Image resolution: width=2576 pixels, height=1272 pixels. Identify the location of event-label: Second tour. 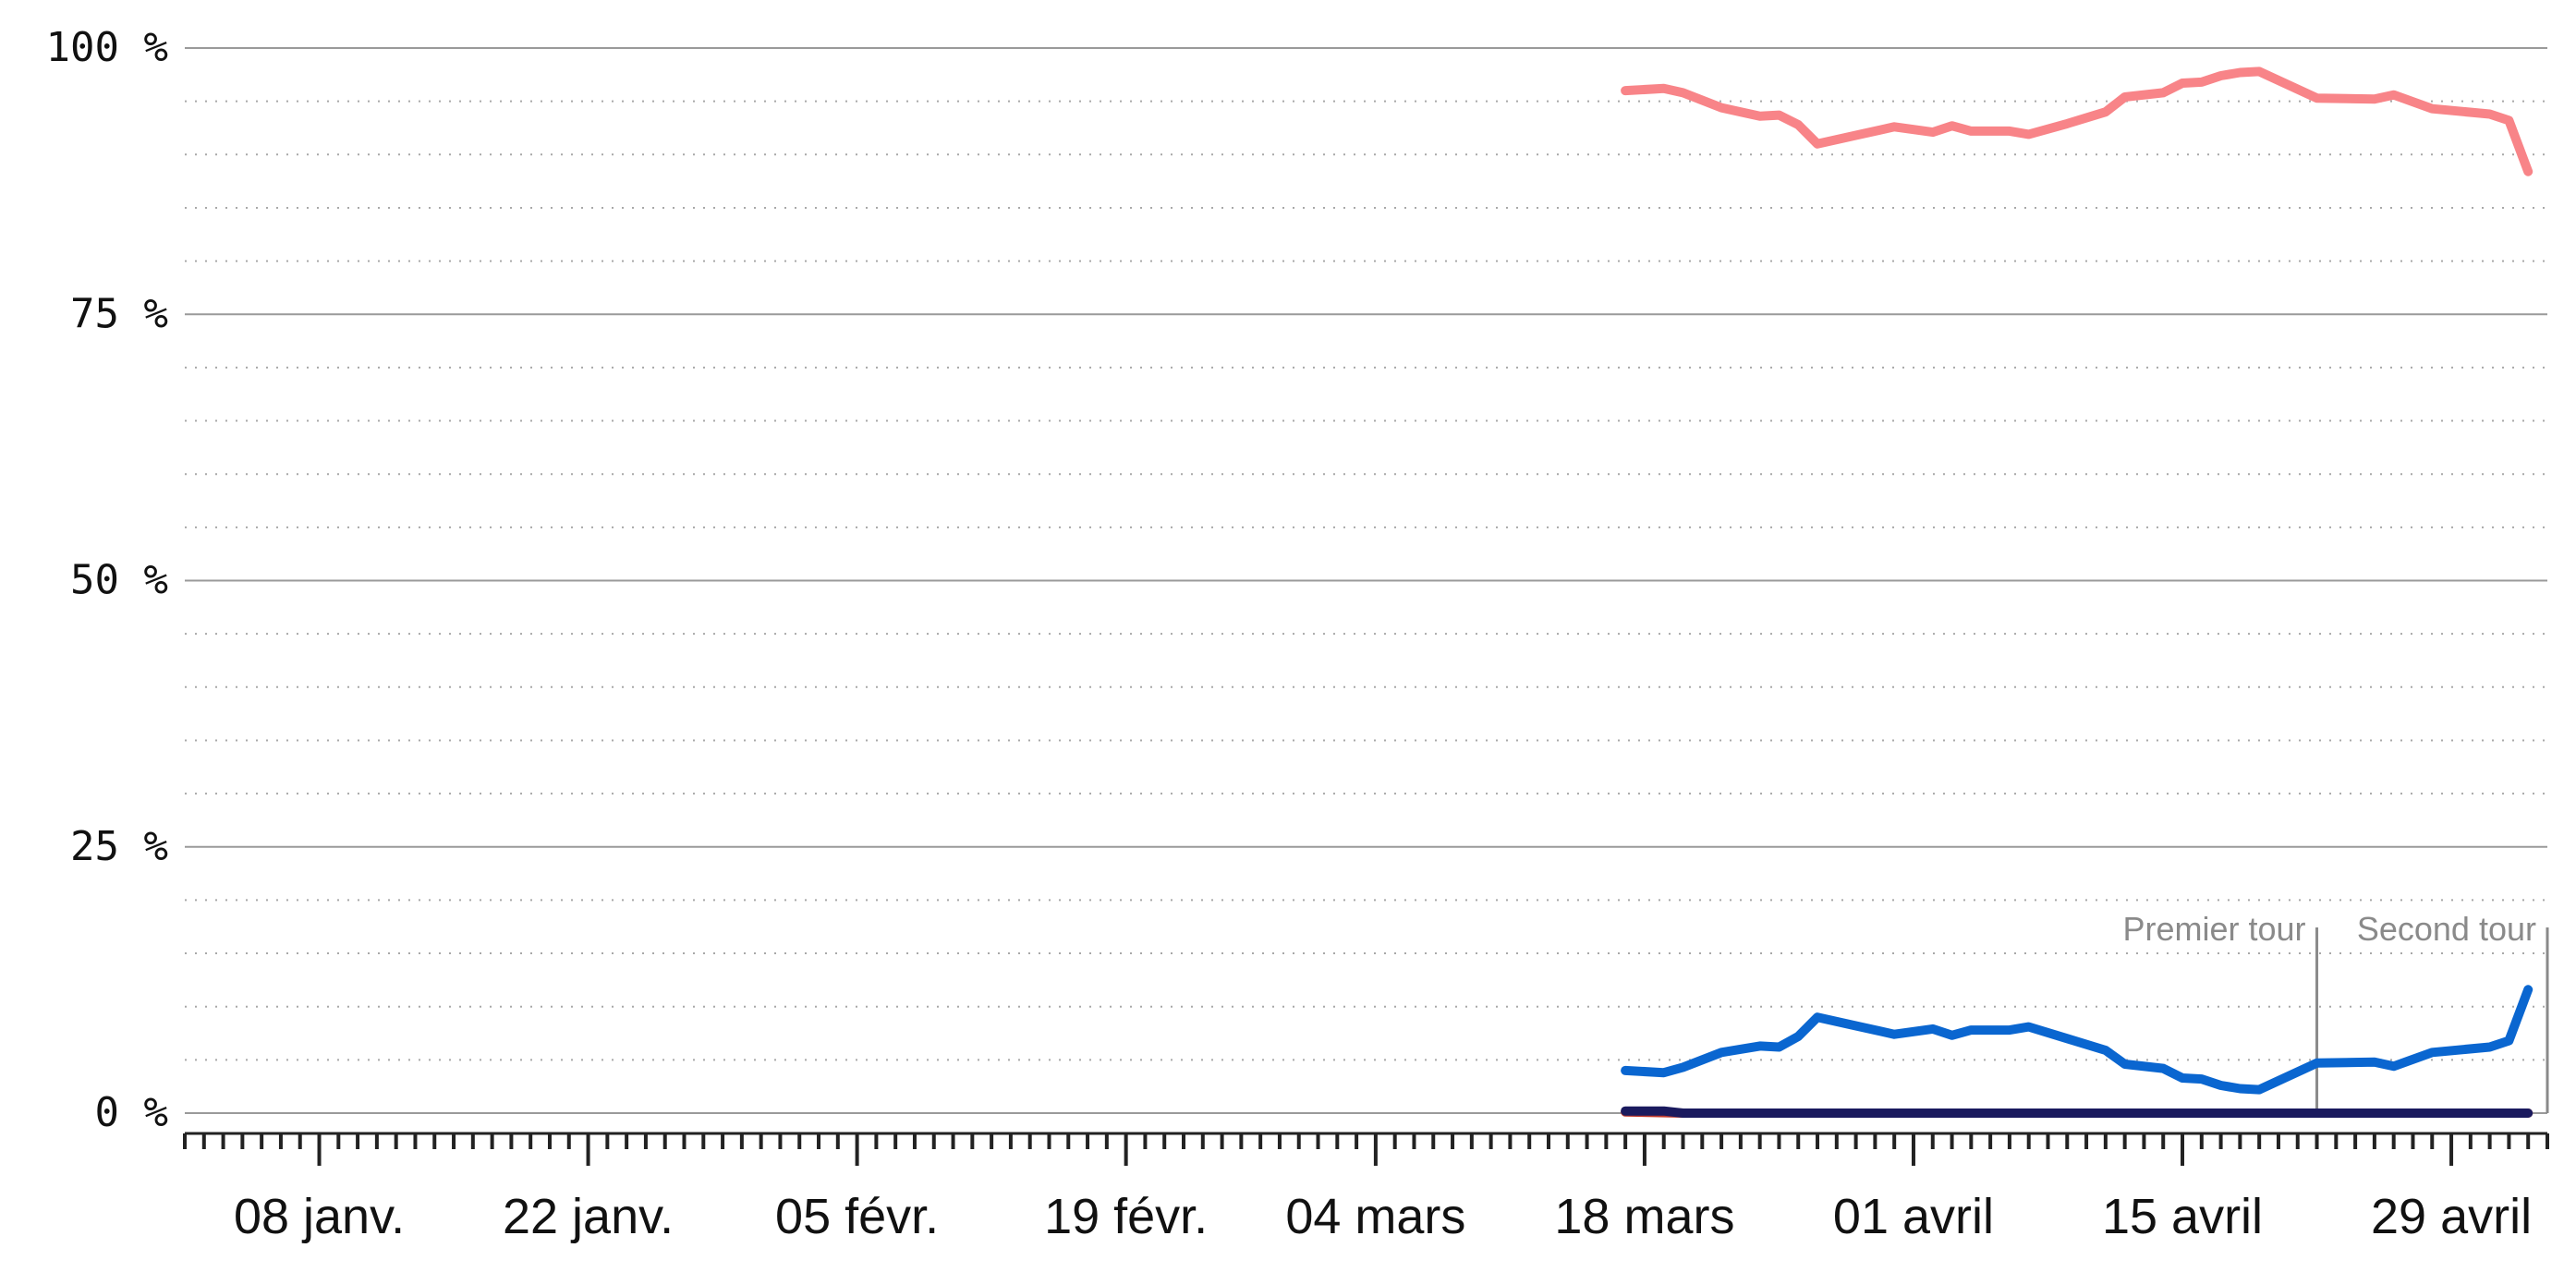
(2446, 929).